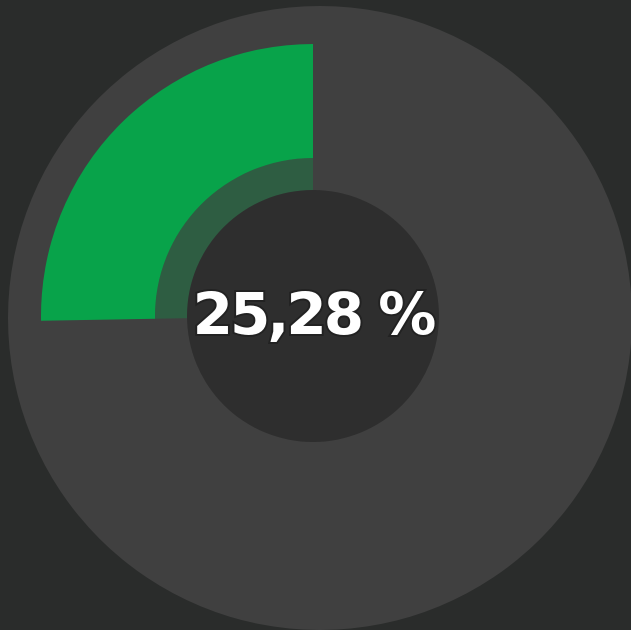 This screenshot has width=631, height=630. I want to click on value-label: 25,28 %, so click(314, 314).